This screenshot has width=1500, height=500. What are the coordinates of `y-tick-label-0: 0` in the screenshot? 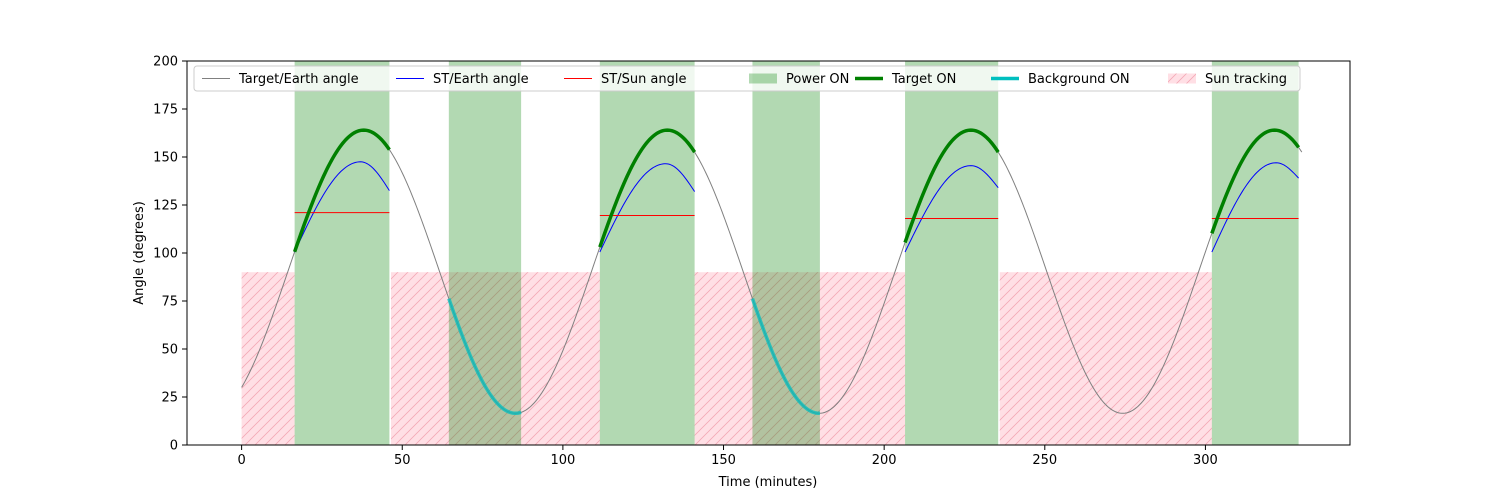 It's located at (174, 446).